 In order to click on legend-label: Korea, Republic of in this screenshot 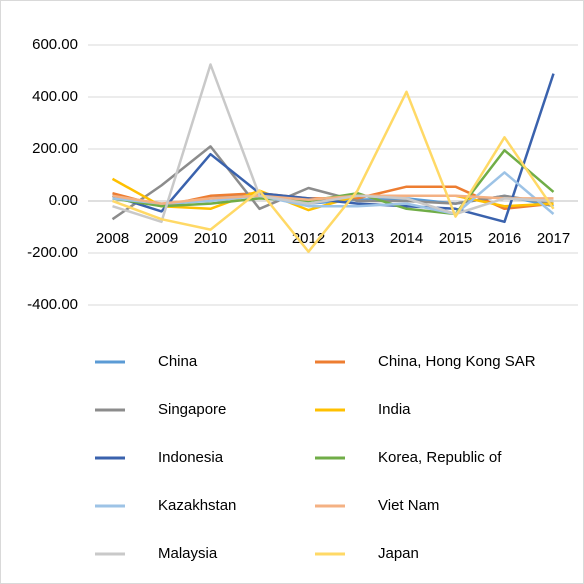, I will do `click(440, 457)`.